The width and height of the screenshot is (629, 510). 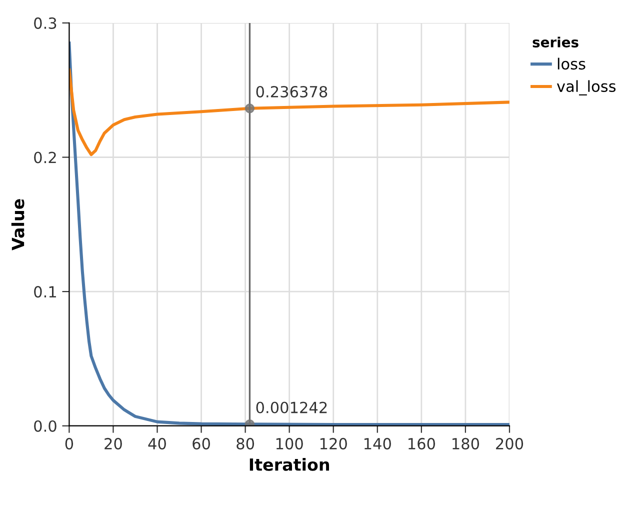 What do you see at coordinates (157, 444) in the screenshot?
I see `x-tick-label: 40` at bounding box center [157, 444].